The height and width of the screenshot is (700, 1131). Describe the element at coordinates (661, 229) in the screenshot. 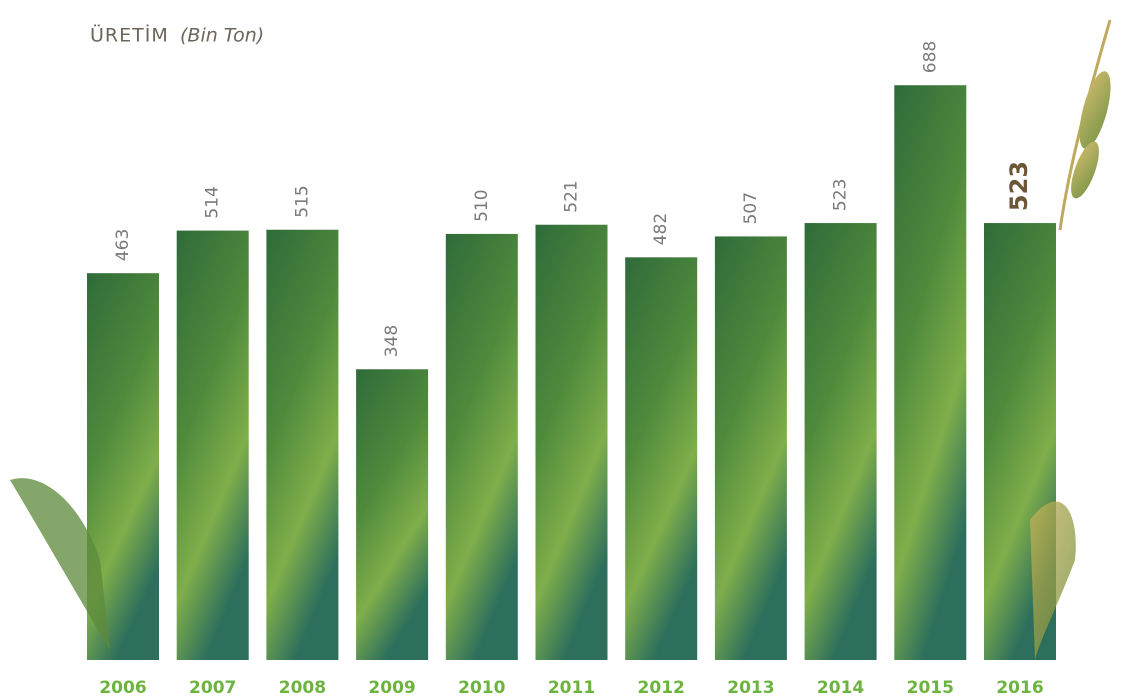

I see `value-label: 482` at that location.